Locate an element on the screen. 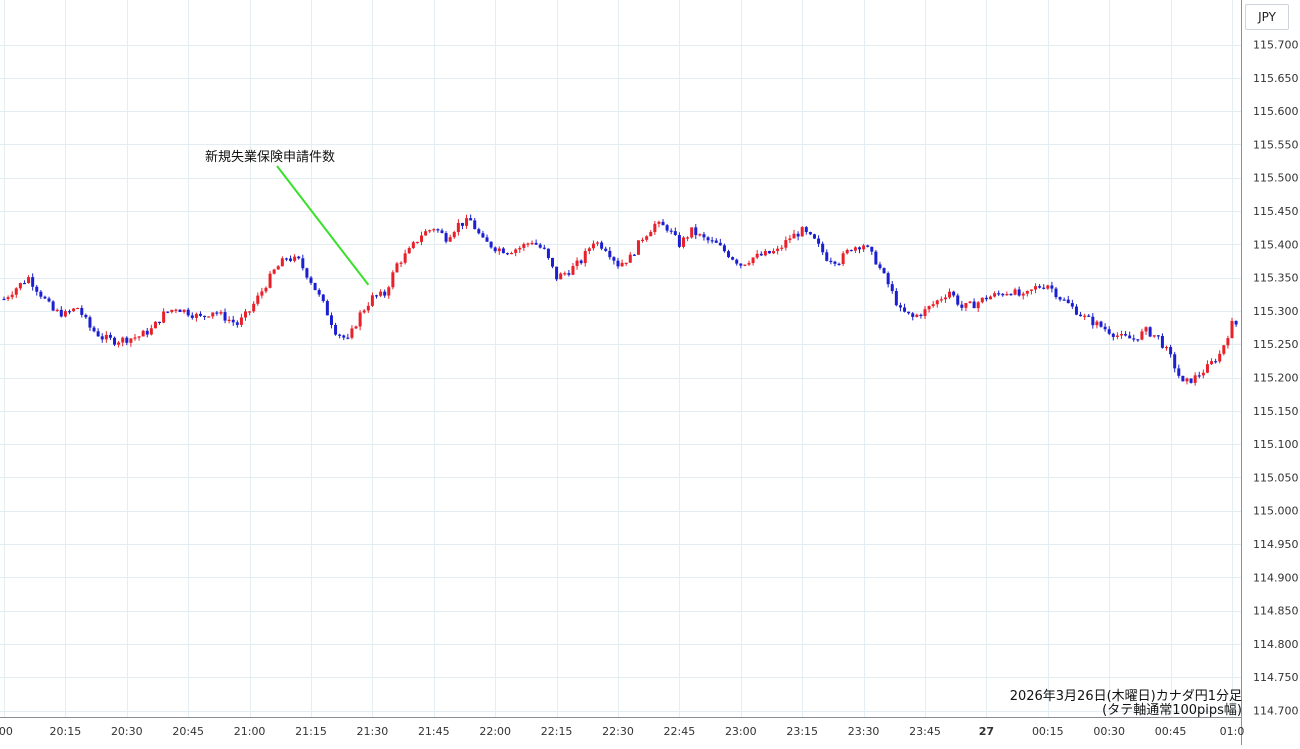  x-tick-label: 21:45 is located at coordinates (434, 731).